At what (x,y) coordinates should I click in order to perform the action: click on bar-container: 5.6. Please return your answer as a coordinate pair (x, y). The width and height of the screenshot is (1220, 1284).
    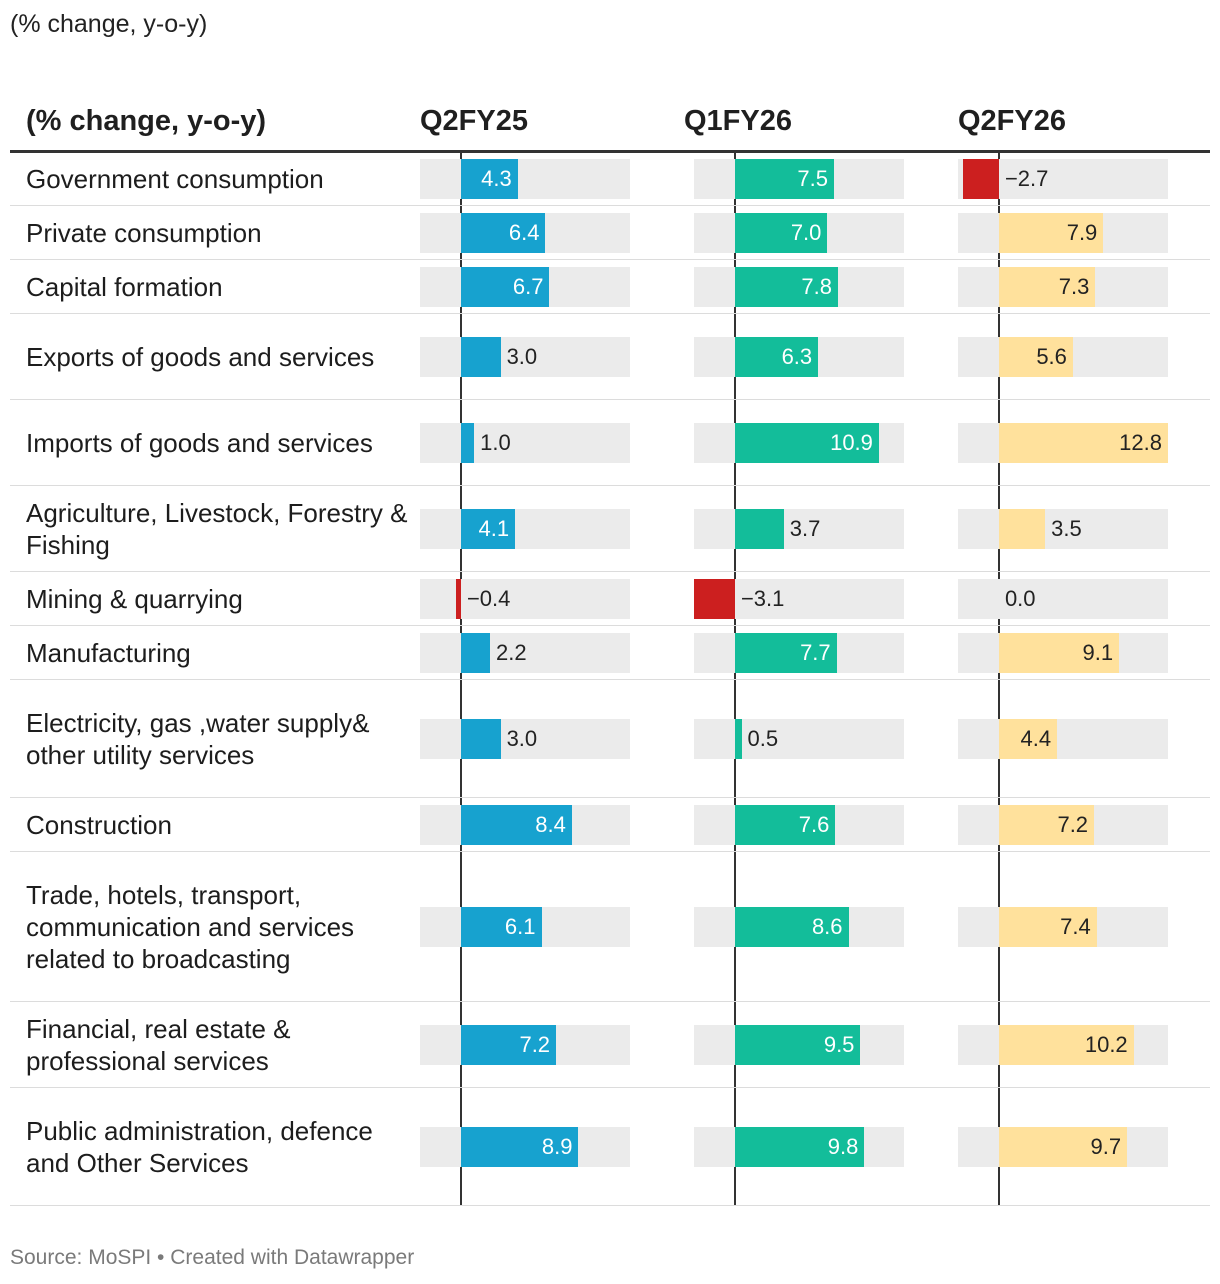
    Looking at the image, I should click on (1063, 356).